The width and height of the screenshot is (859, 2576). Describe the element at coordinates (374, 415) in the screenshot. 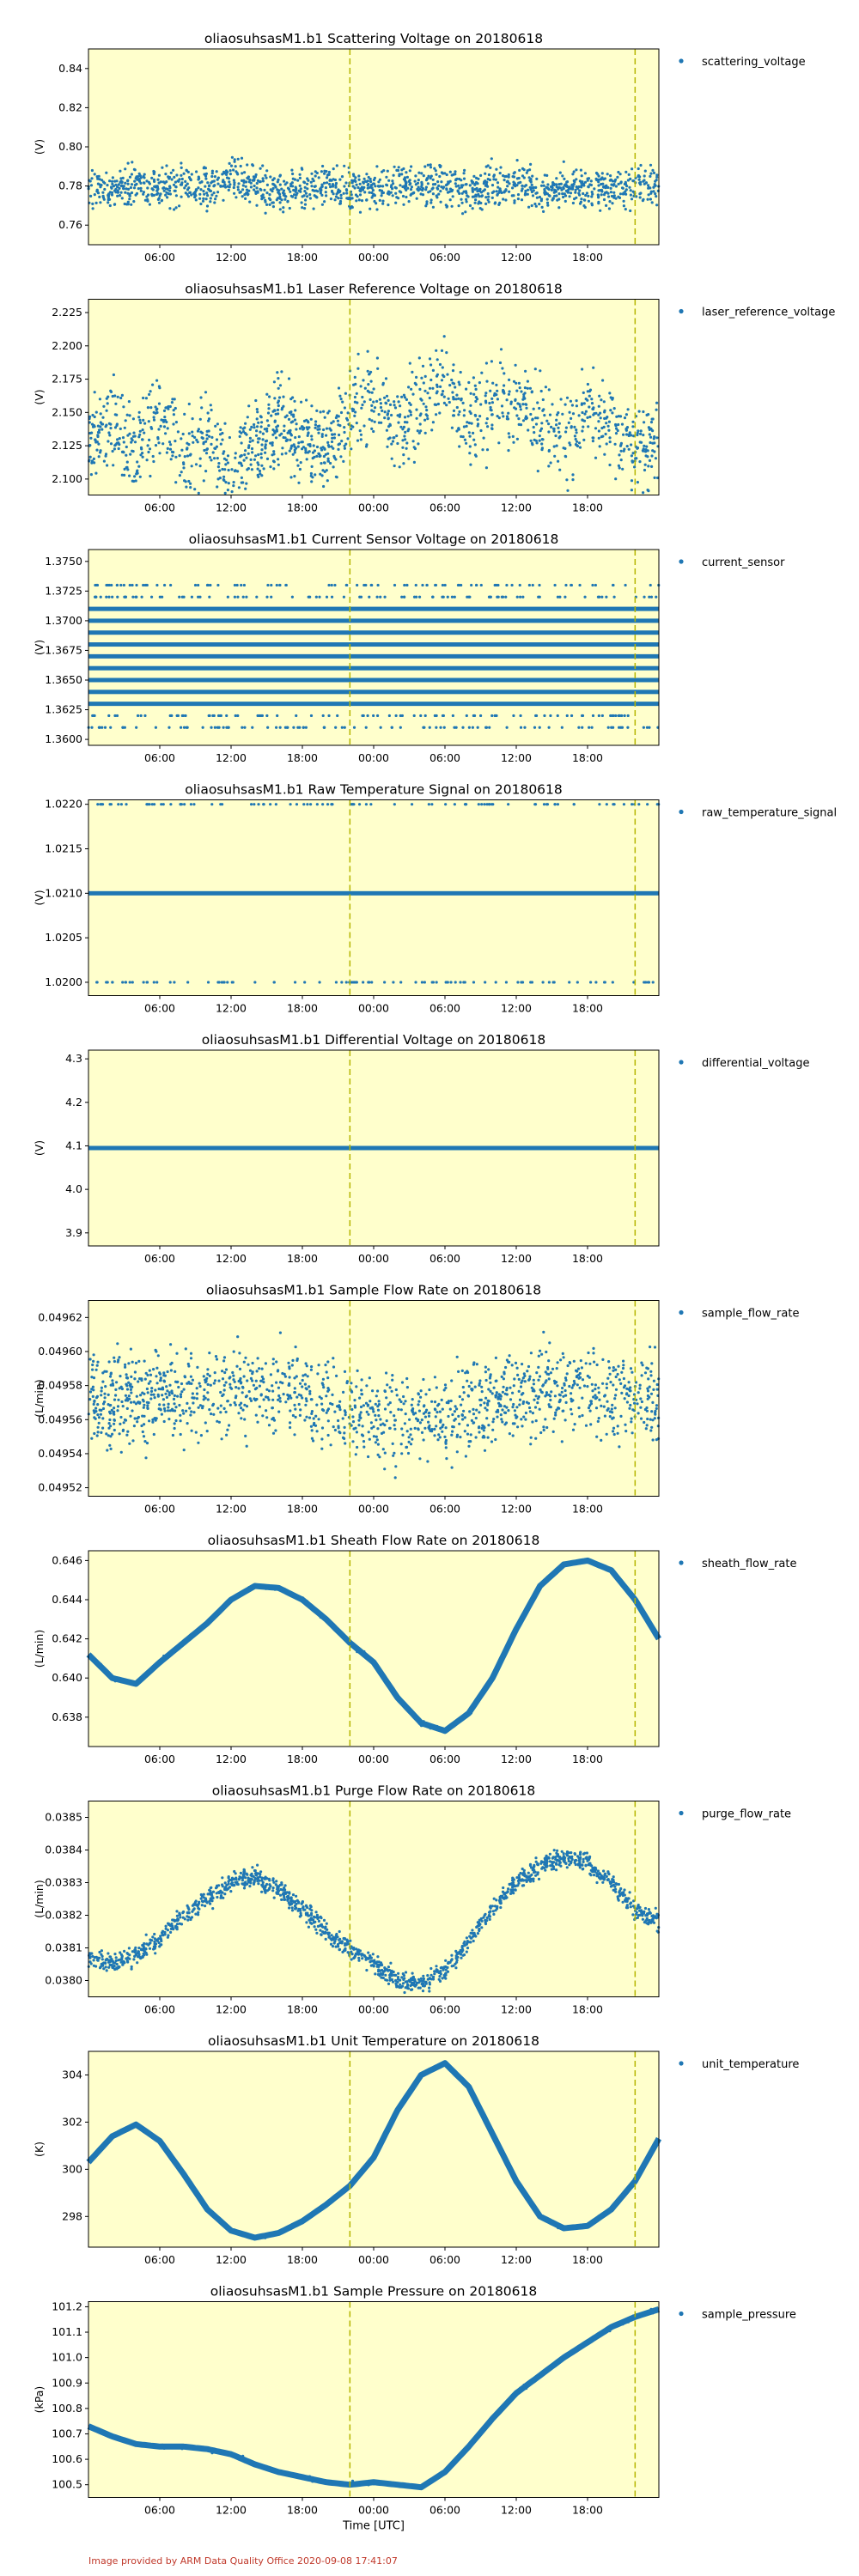

I see `data-points` at that location.